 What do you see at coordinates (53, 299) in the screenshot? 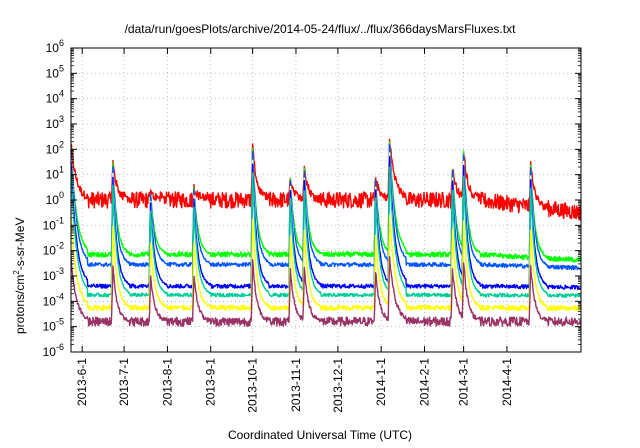
I see `y-tick-label: 10⁻⁴` at bounding box center [53, 299].